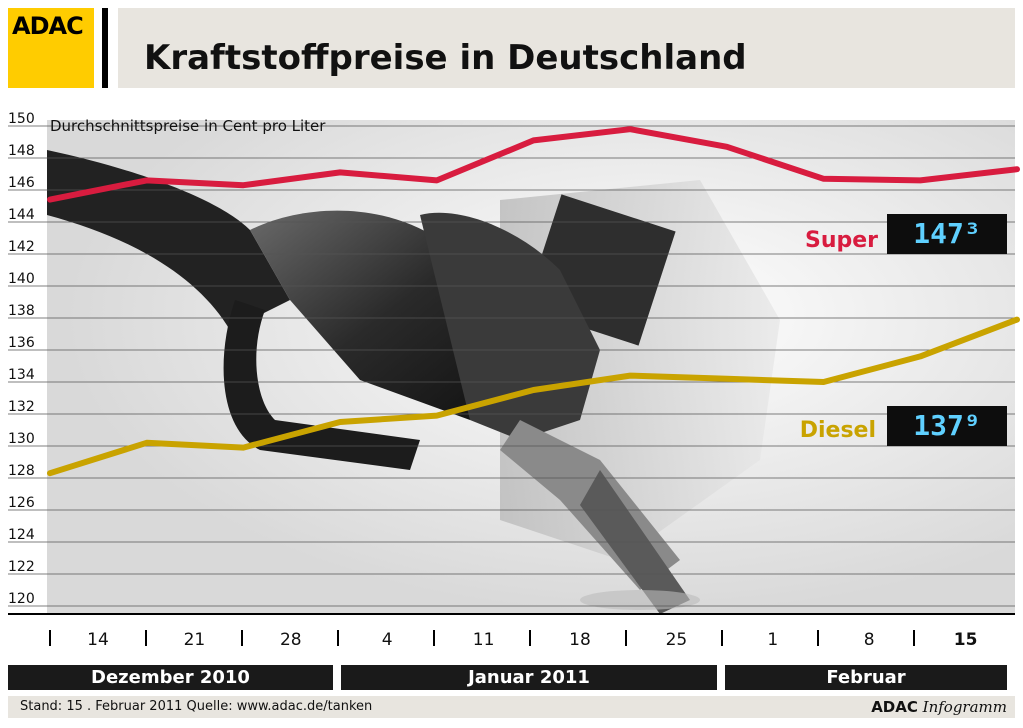 Image resolution: width=1023 pixels, height=728 pixels. I want to click on month-bar-february: Februar, so click(866, 677).